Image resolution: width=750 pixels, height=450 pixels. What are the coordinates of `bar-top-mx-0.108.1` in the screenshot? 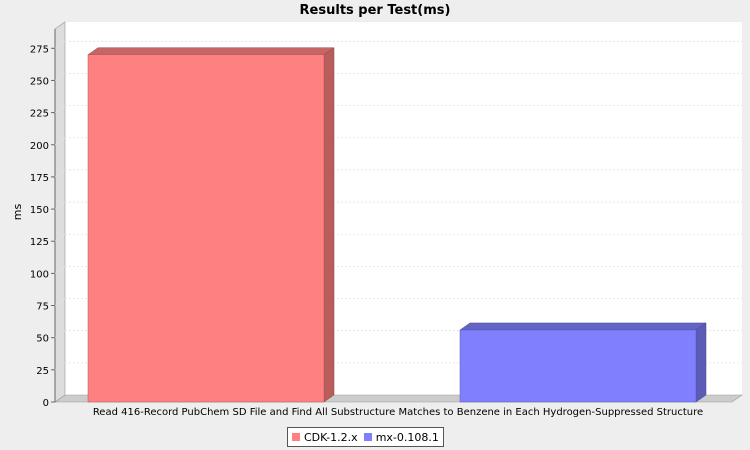 It's located at (583, 326).